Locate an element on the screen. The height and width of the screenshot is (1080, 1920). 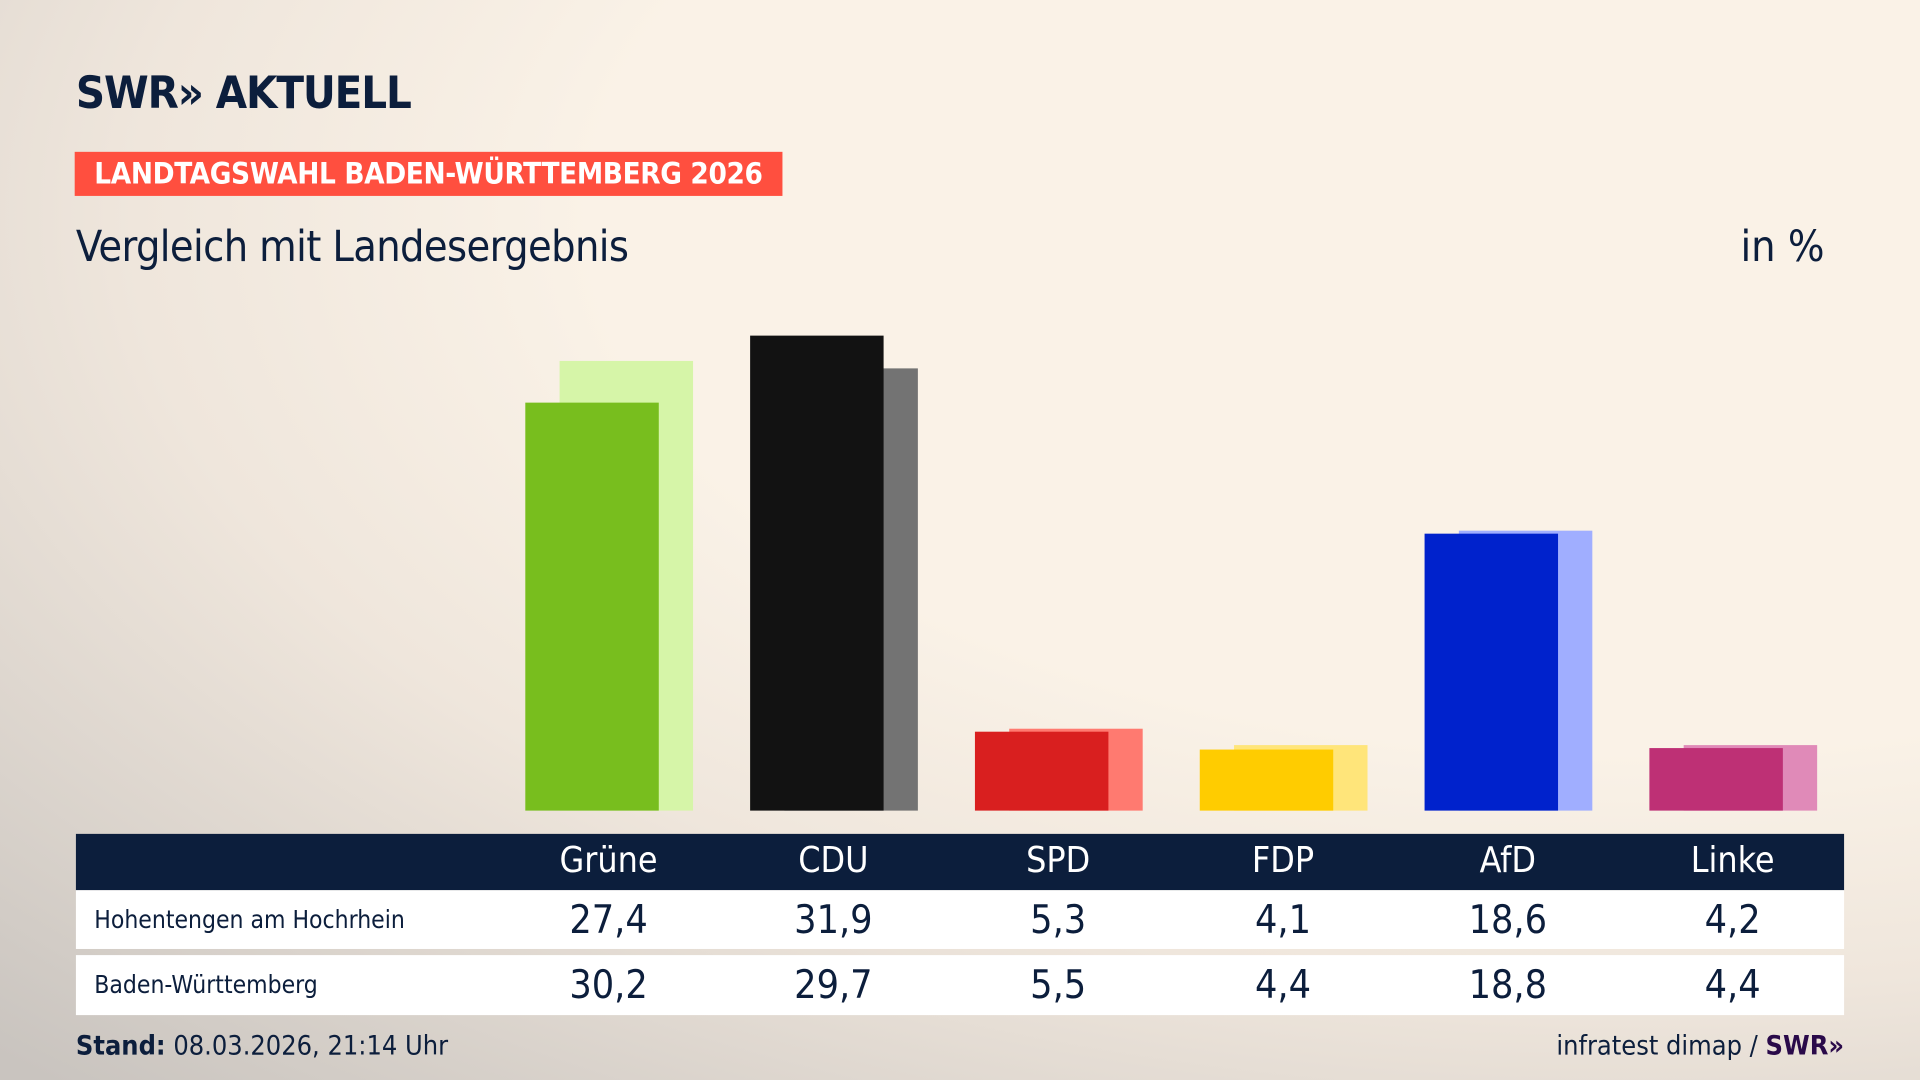
value-cell: 5,3 is located at coordinates (1058, 919).